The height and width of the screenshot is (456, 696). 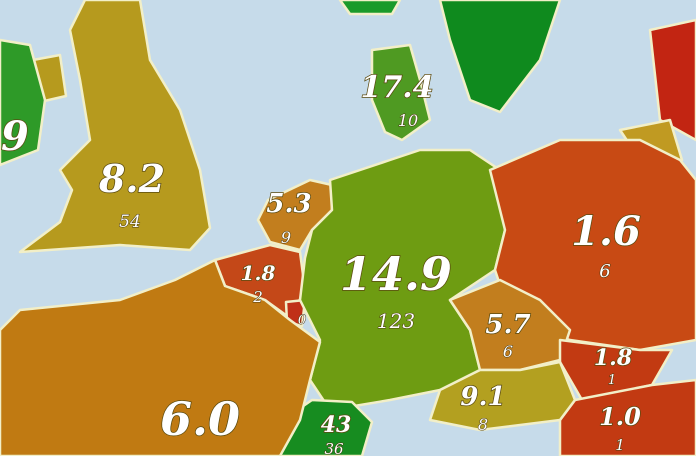 What do you see at coordinates (23, 102) in the screenshot?
I see `ireland-region` at bounding box center [23, 102].